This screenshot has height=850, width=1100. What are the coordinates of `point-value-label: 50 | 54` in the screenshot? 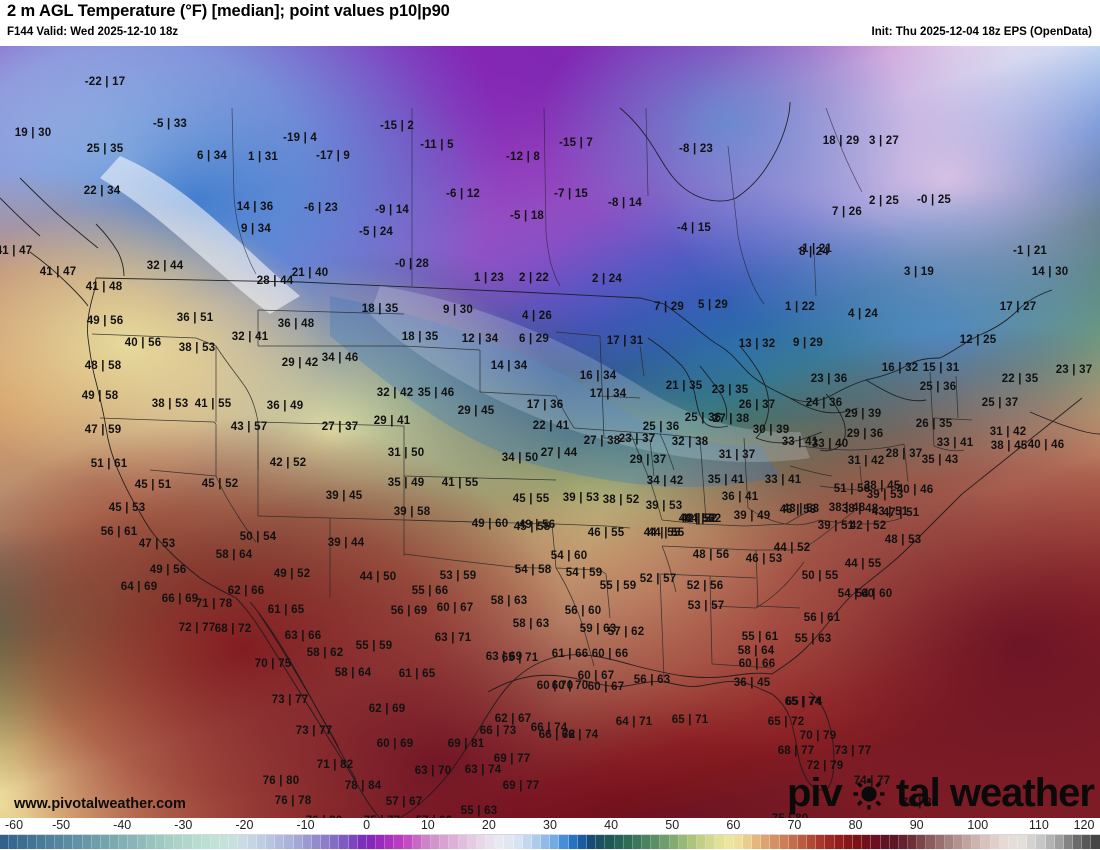 It's located at (258, 537).